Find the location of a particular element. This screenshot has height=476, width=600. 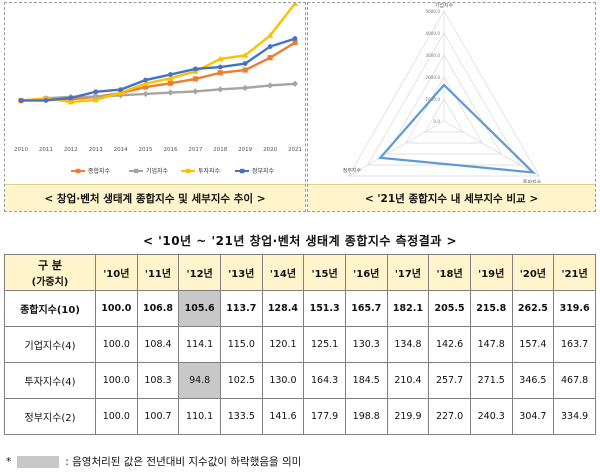

header-year: '14년 is located at coordinates (283, 272).